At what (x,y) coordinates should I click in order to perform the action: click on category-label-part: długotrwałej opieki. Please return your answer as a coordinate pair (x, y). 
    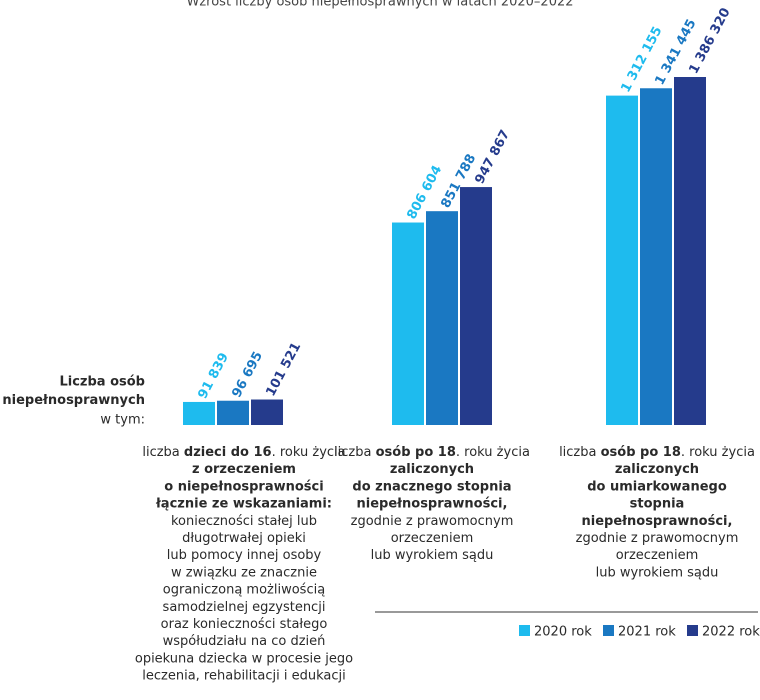
    Looking at the image, I should click on (244, 538).